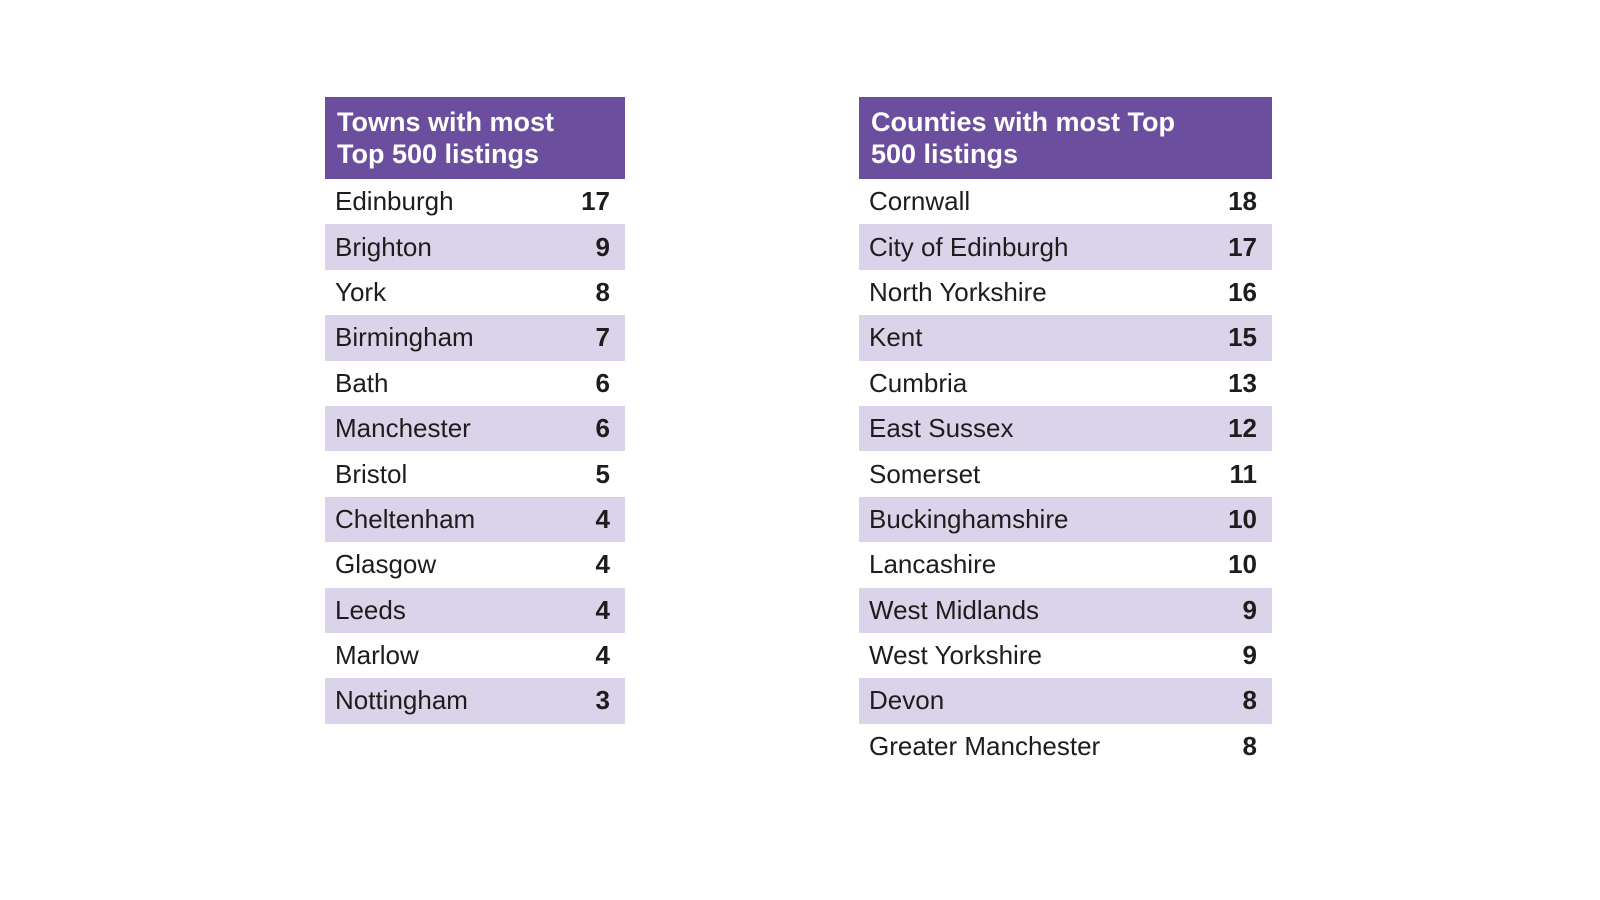 This screenshot has height=900, width=1600. What do you see at coordinates (475, 292) in the screenshot?
I see `table-row: York 8` at bounding box center [475, 292].